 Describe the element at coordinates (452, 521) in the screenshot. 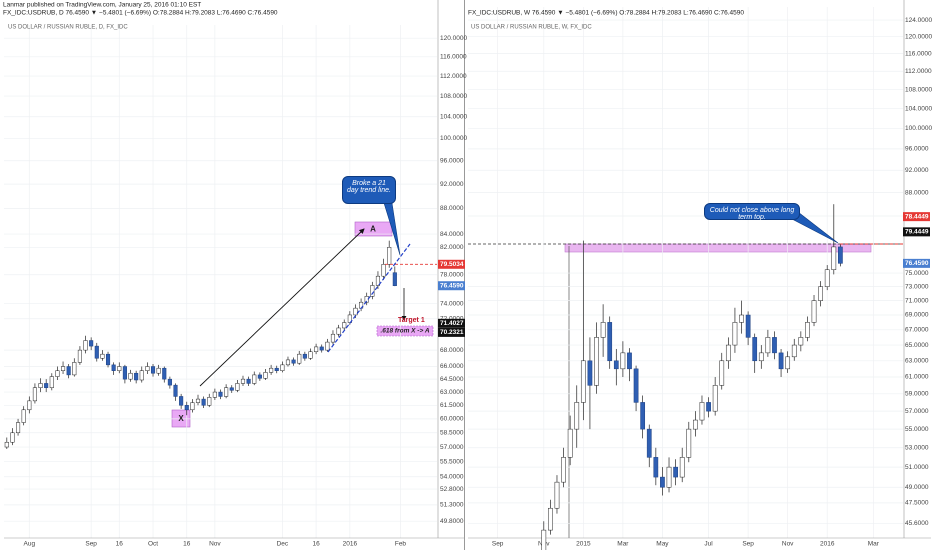

I see `y-tick-label: 49.8000` at that location.